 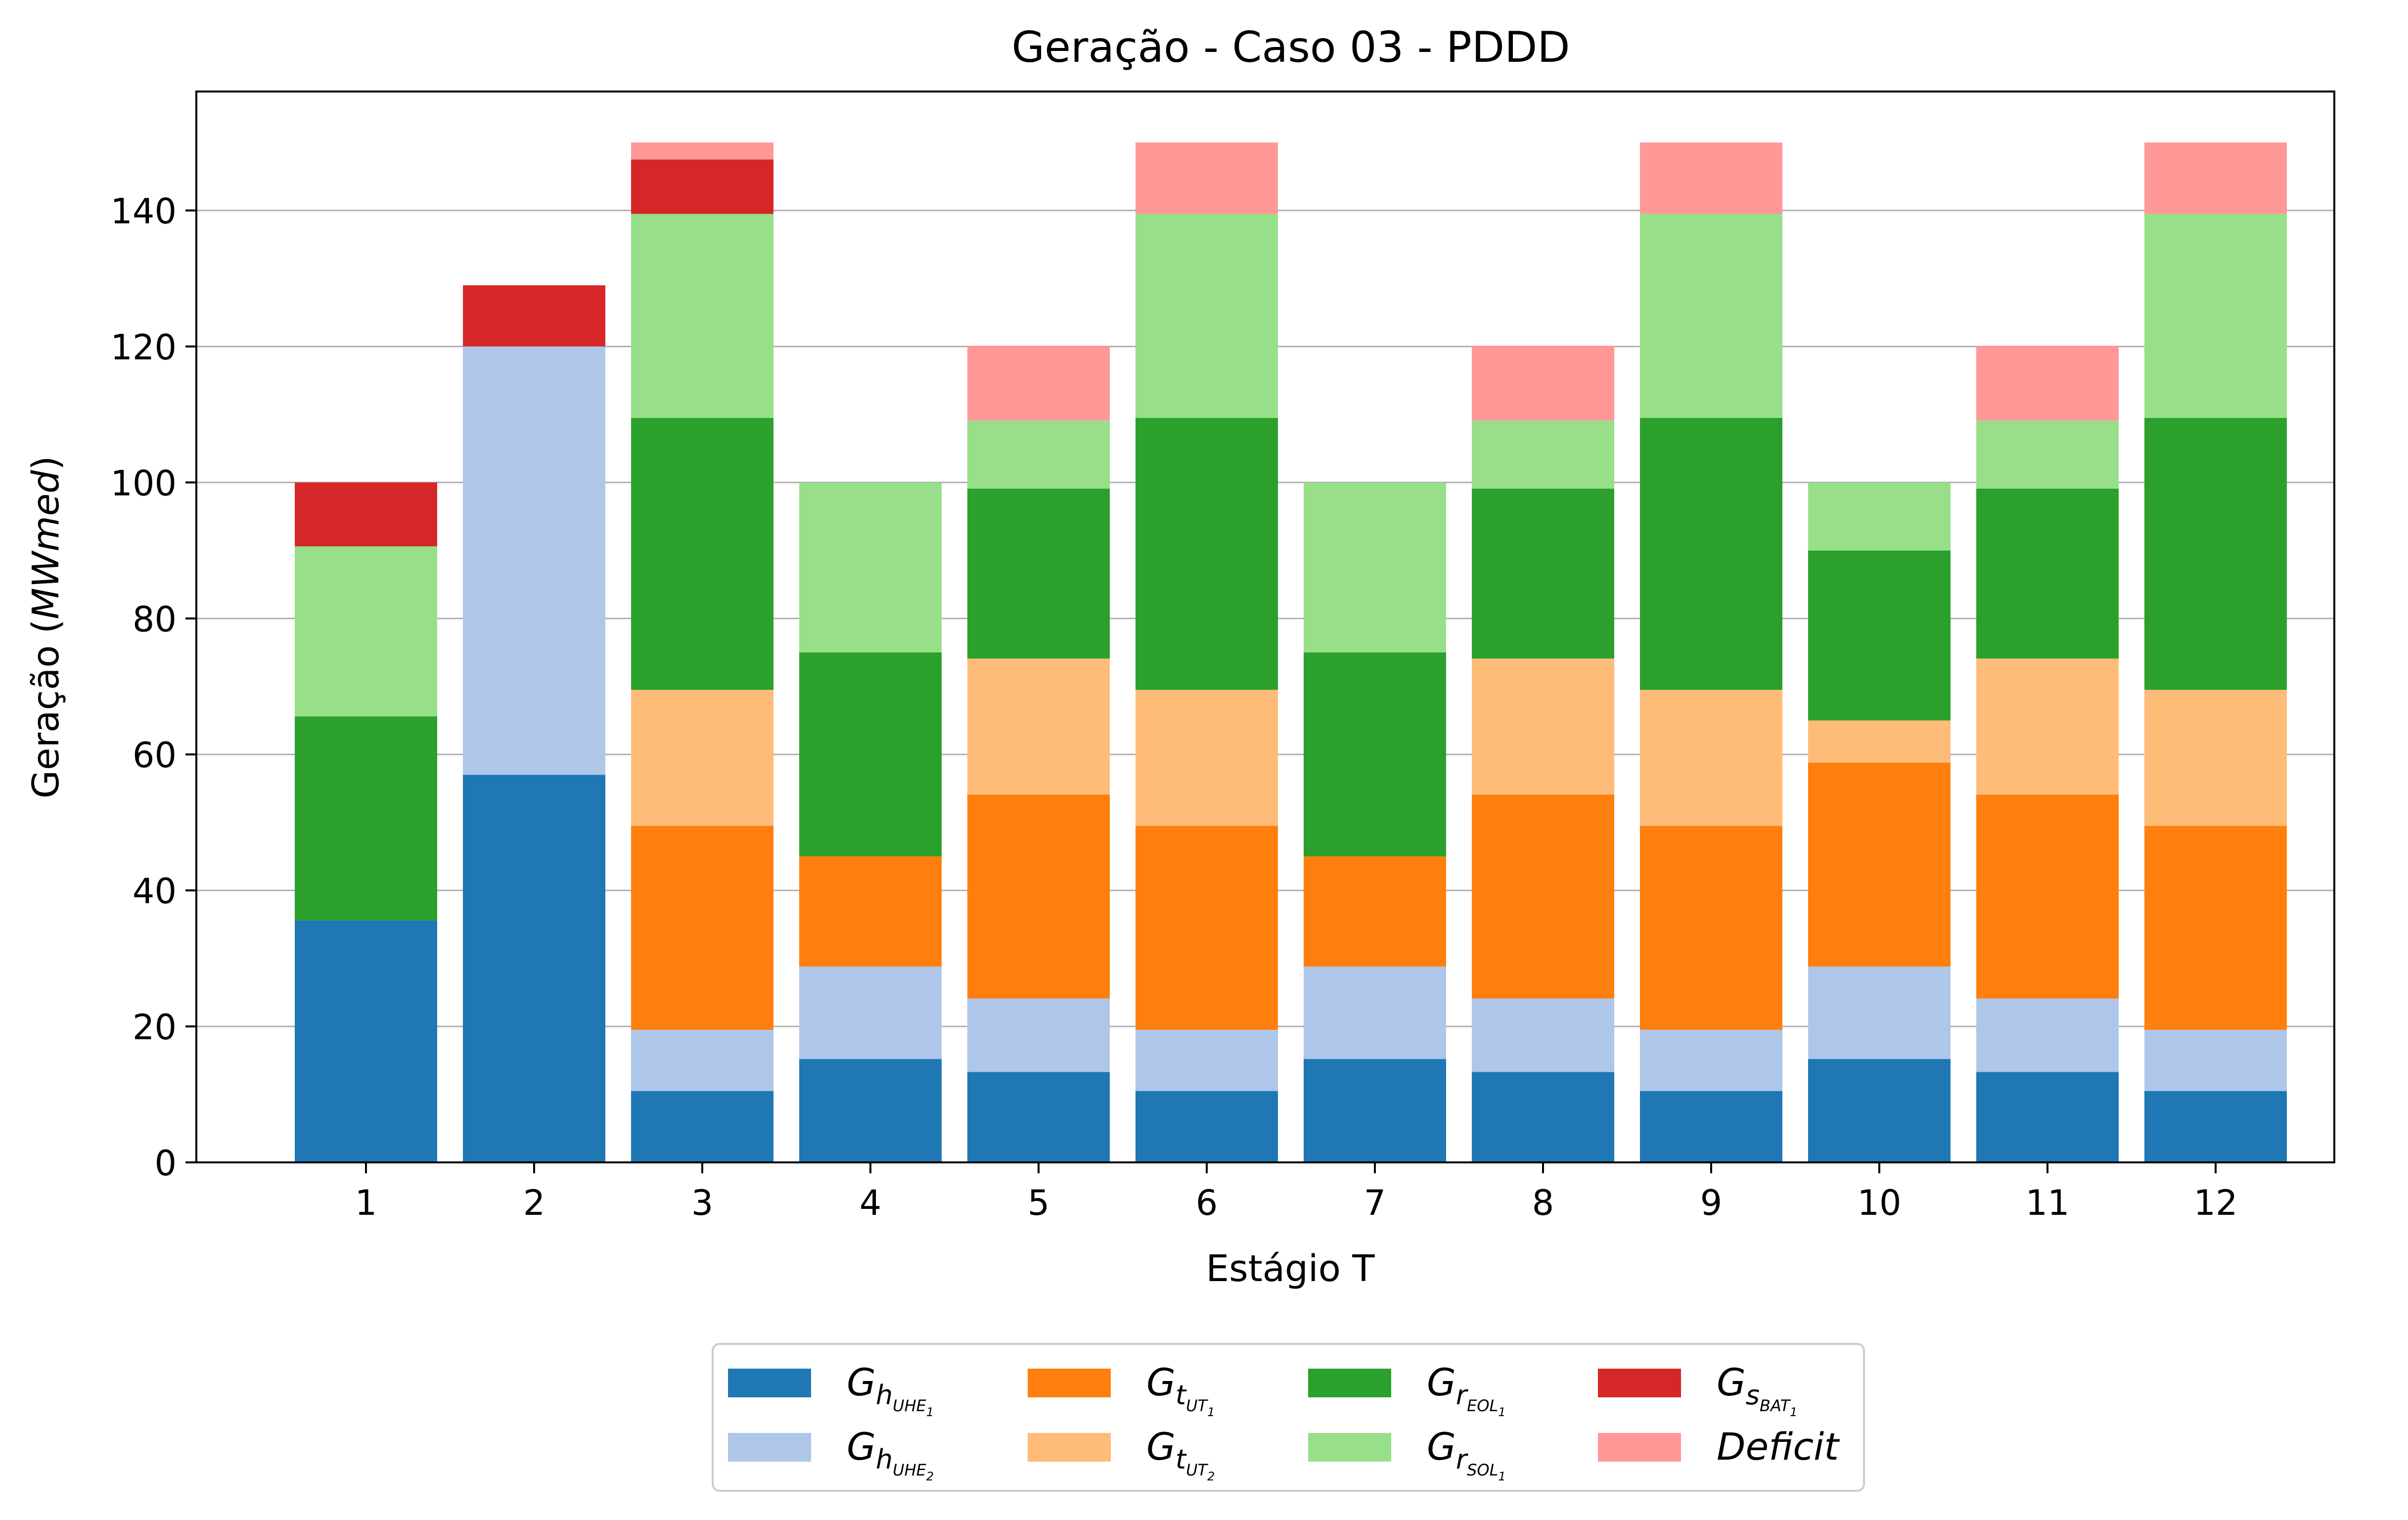 What do you see at coordinates (143, 347) in the screenshot?
I see `y-tick-label: 120` at bounding box center [143, 347].